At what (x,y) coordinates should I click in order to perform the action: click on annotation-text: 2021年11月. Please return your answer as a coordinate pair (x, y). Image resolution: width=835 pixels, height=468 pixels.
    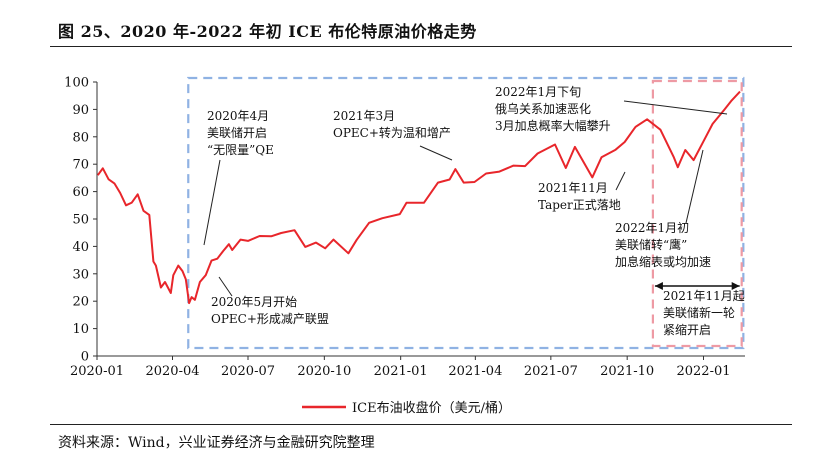
    Looking at the image, I should click on (573, 188).